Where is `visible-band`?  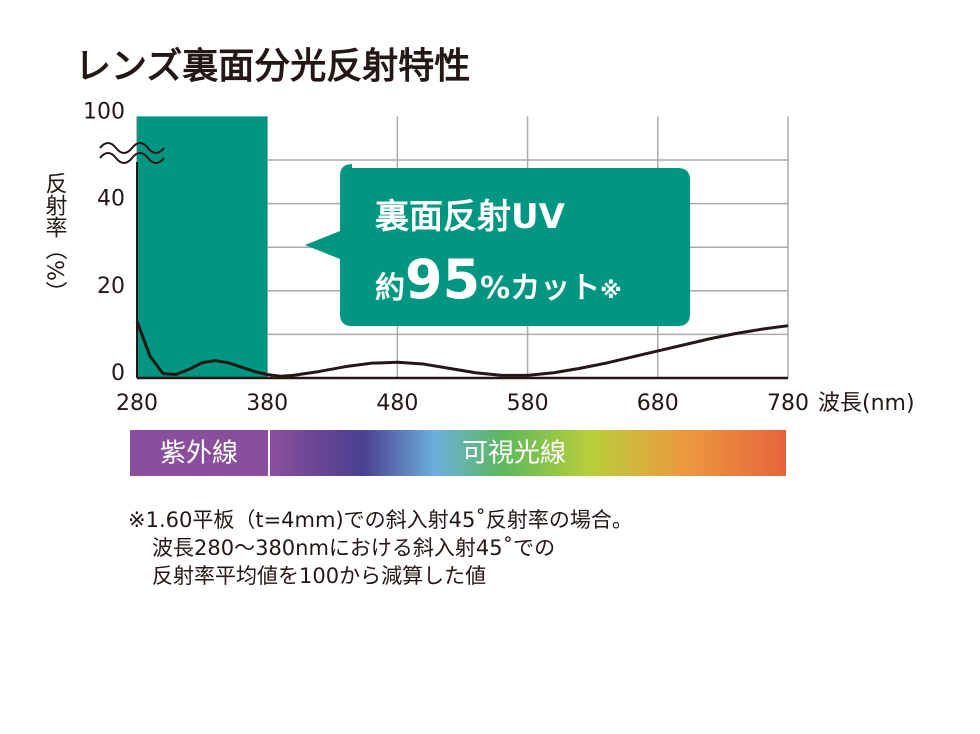 visible-band is located at coordinates (528, 453).